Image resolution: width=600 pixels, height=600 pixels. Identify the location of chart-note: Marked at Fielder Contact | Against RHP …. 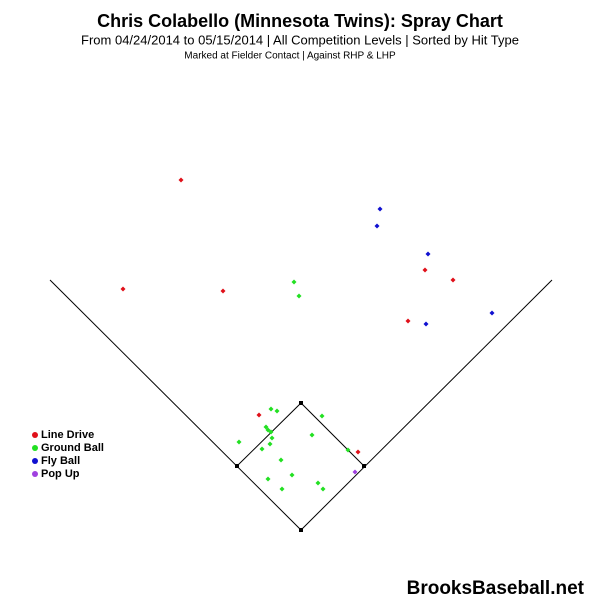
(290, 56).